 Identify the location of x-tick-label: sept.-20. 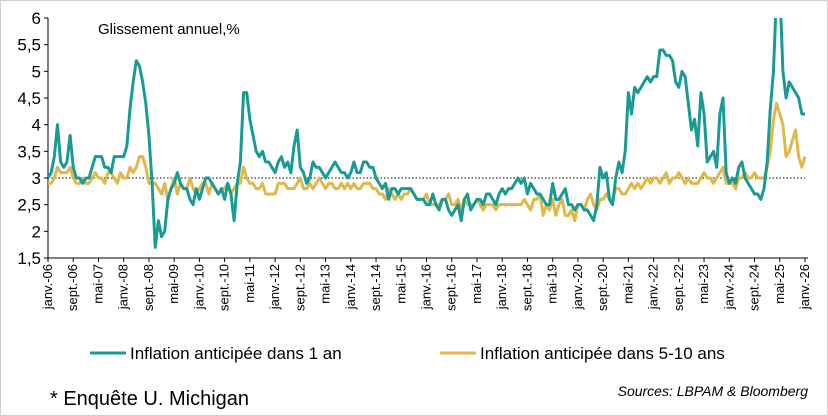
(602, 287).